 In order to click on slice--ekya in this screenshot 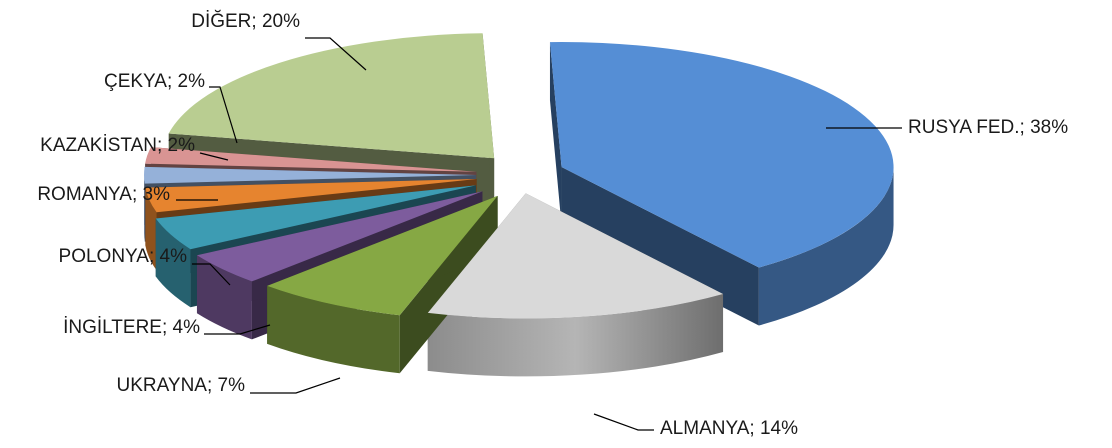, I will do `click(311, 159)`.